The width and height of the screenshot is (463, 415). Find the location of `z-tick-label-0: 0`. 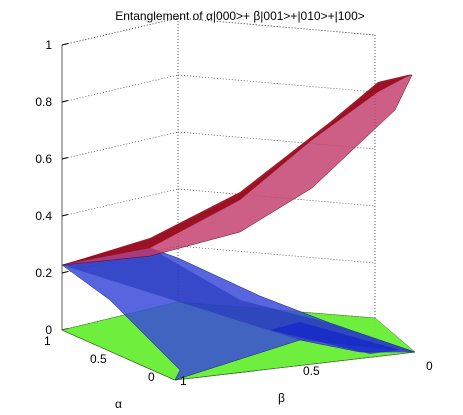

z-tick-label-0: 0 is located at coordinates (48, 330).